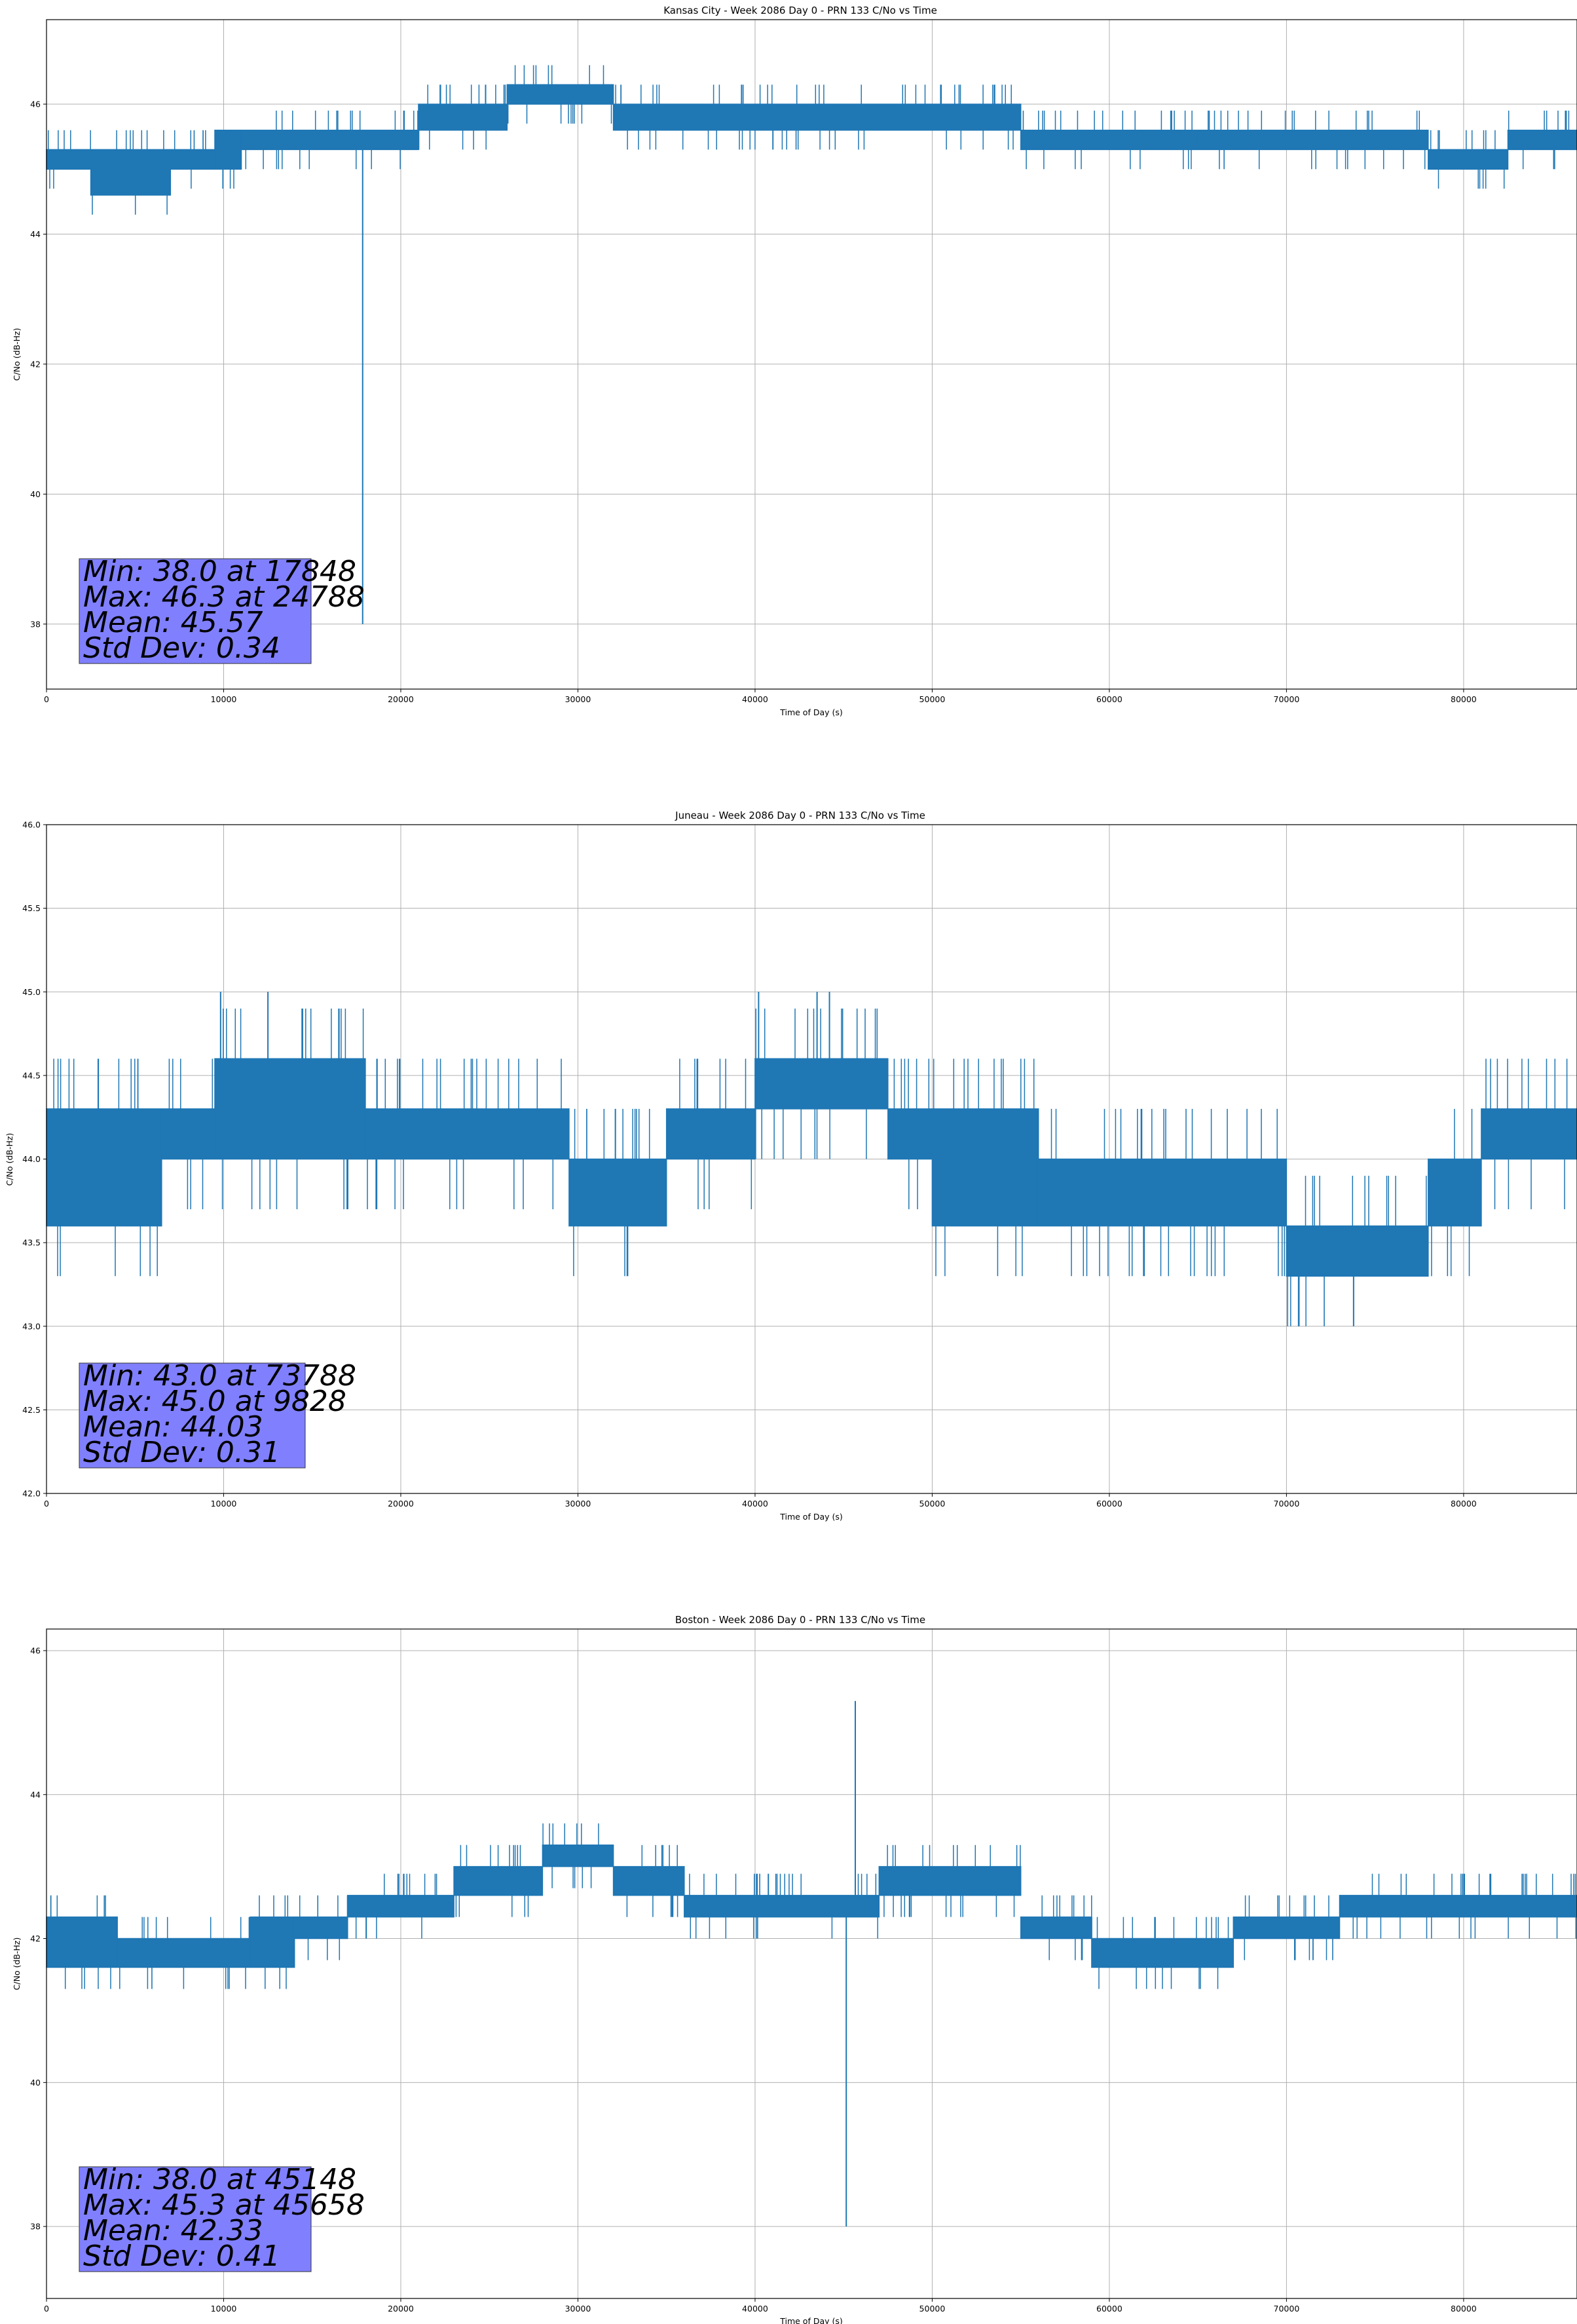 This screenshot has width=1577, height=2324. Describe the element at coordinates (181, 648) in the screenshot. I see `stat-std-dev: Std Dev: 0.34` at that location.